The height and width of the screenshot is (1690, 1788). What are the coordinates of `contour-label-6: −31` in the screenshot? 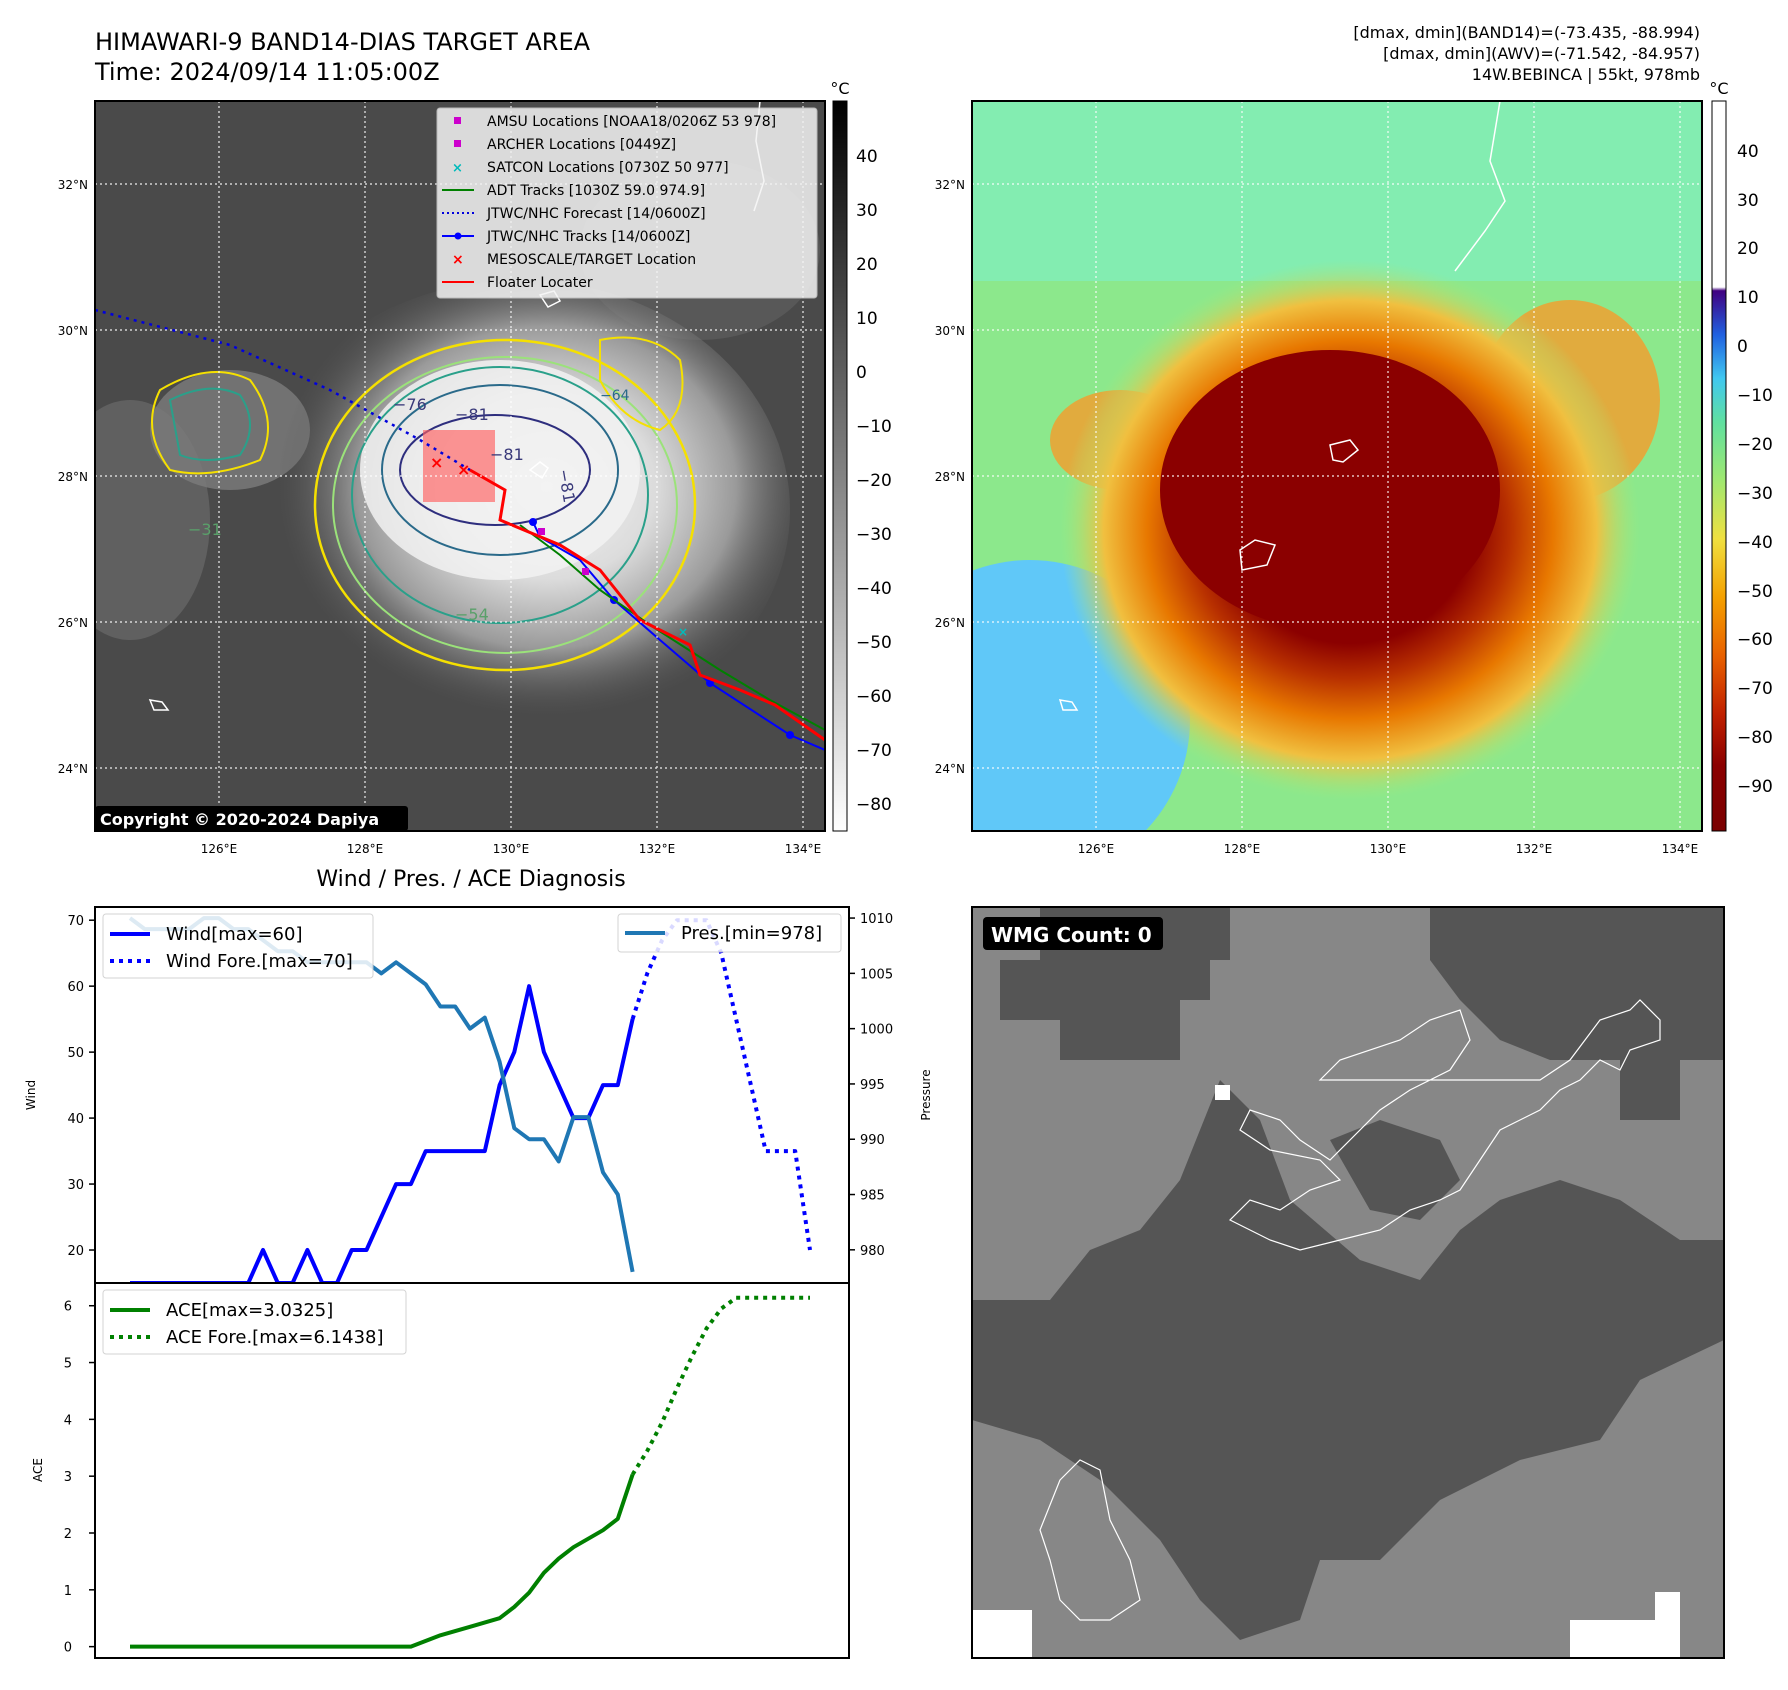 It's located at (205, 529).